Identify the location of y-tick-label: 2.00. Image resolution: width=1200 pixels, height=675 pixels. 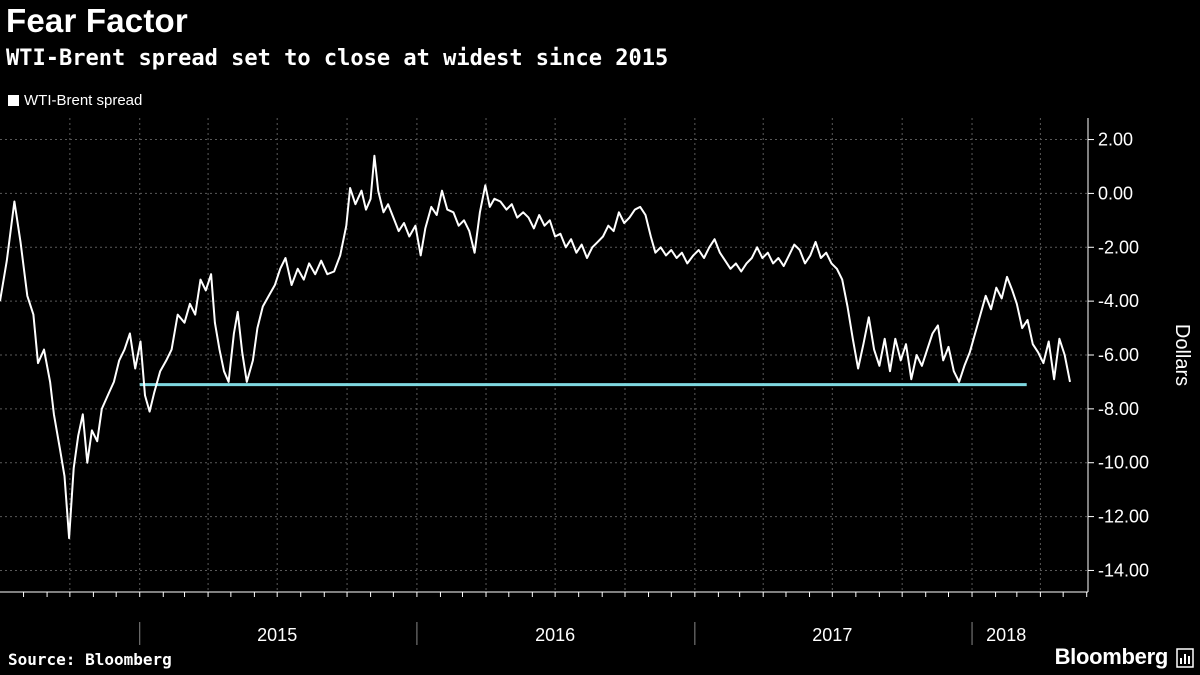
(1115, 140).